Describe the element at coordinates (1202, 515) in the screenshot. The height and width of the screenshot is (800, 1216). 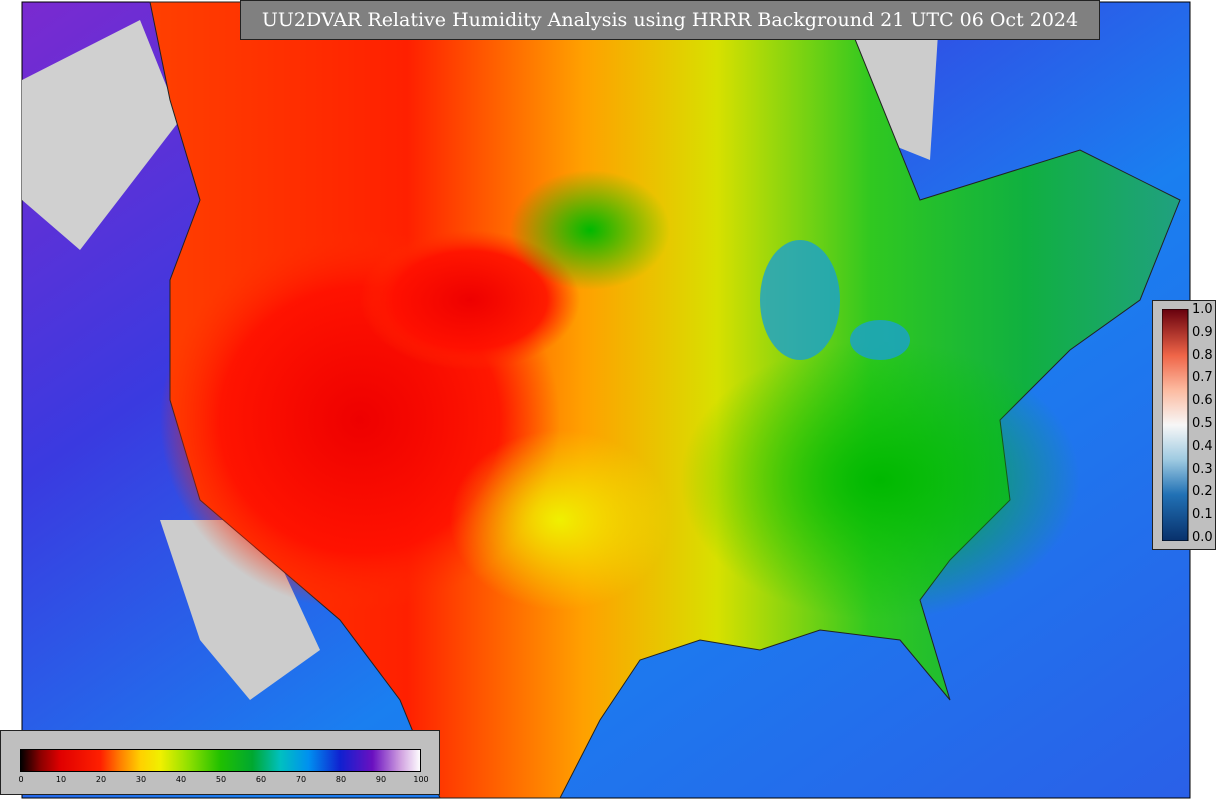
I see `colorbar-tick-label: 0.1` at that location.